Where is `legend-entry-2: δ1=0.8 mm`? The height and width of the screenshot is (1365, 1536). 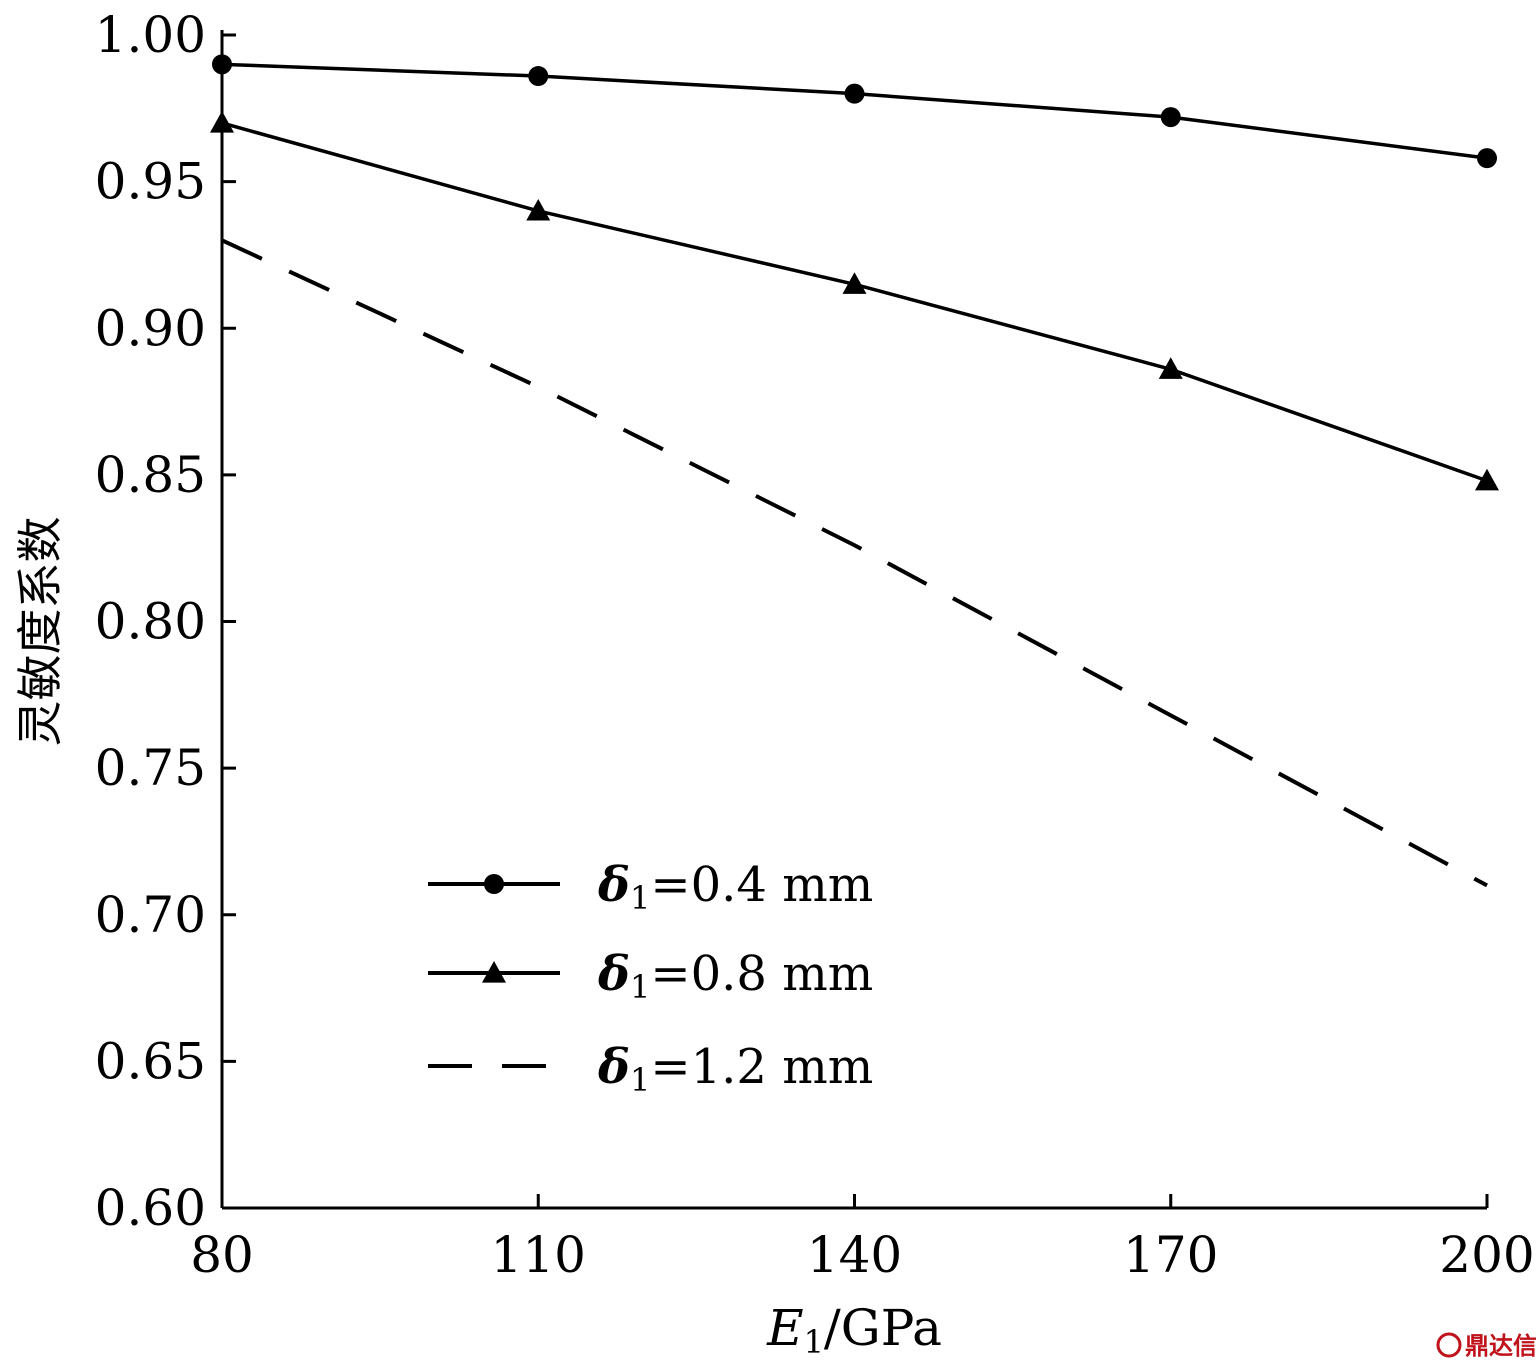 legend-entry-2: δ1=0.8 mm is located at coordinates (650, 976).